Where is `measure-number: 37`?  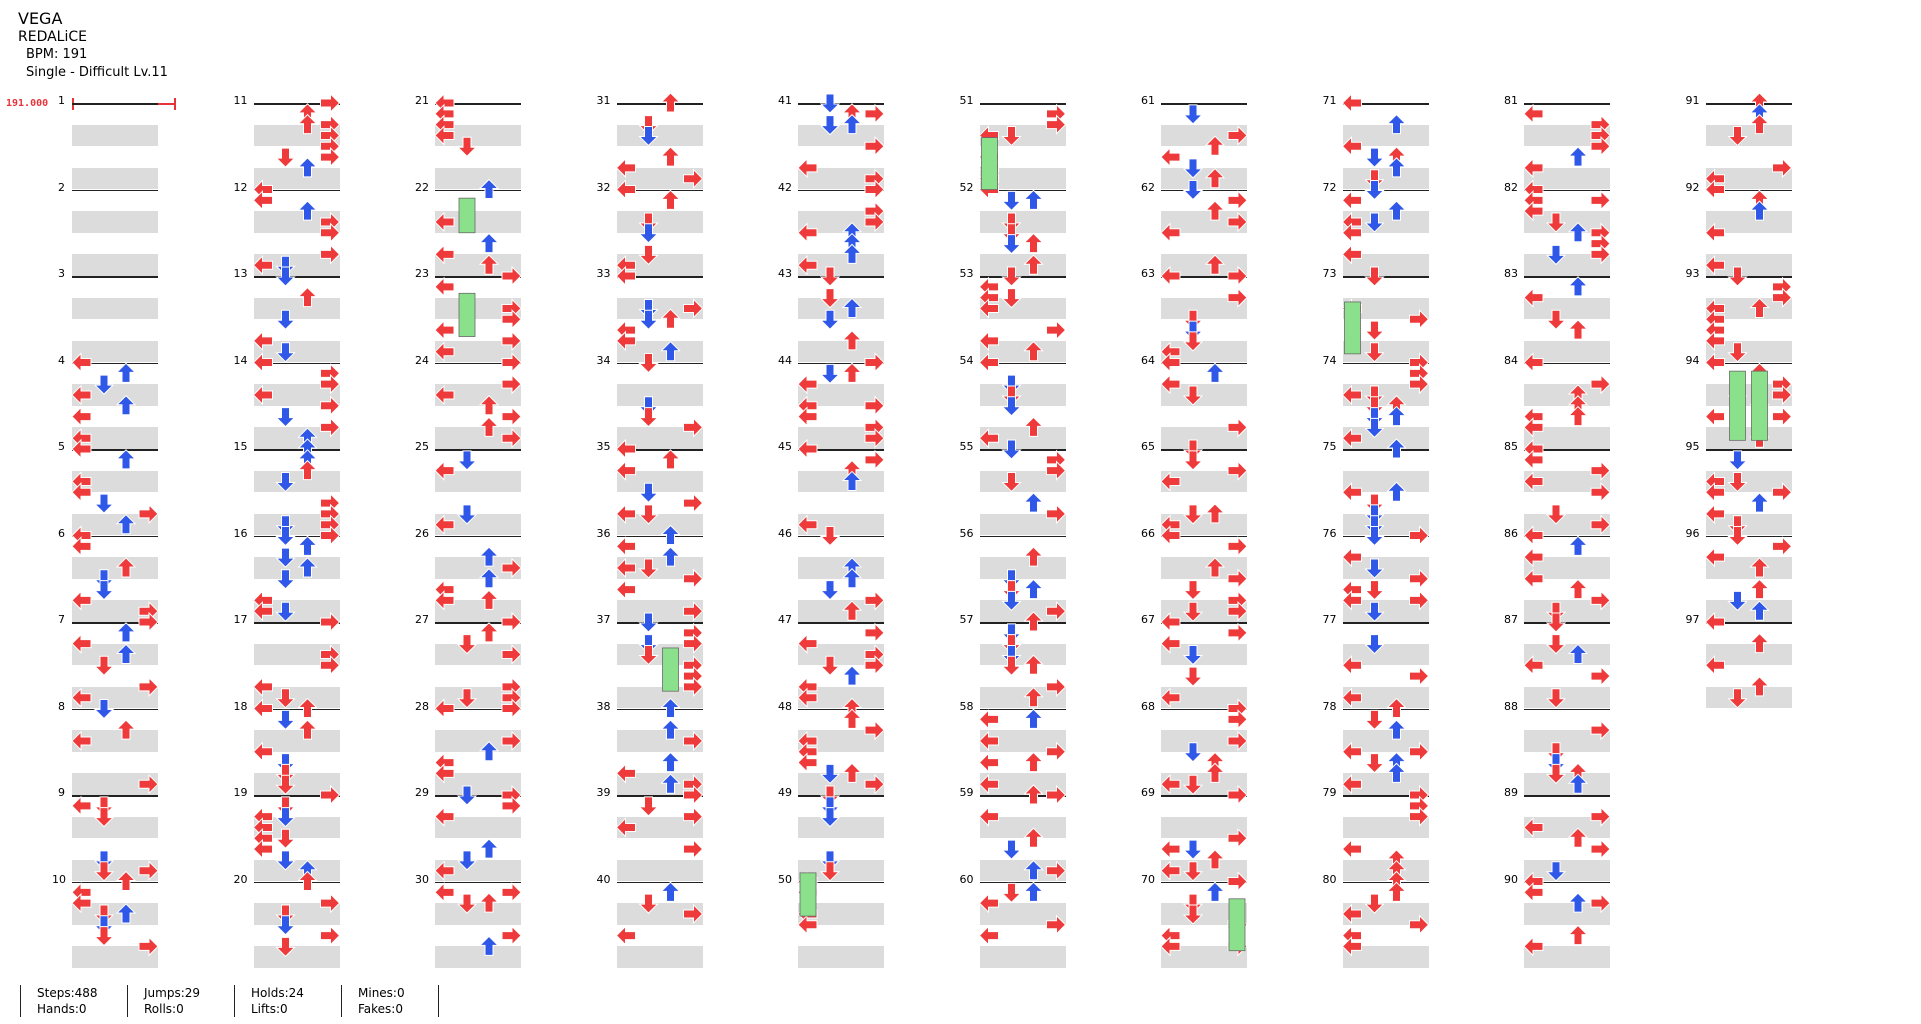
measure-number: 37 is located at coordinates (603, 619).